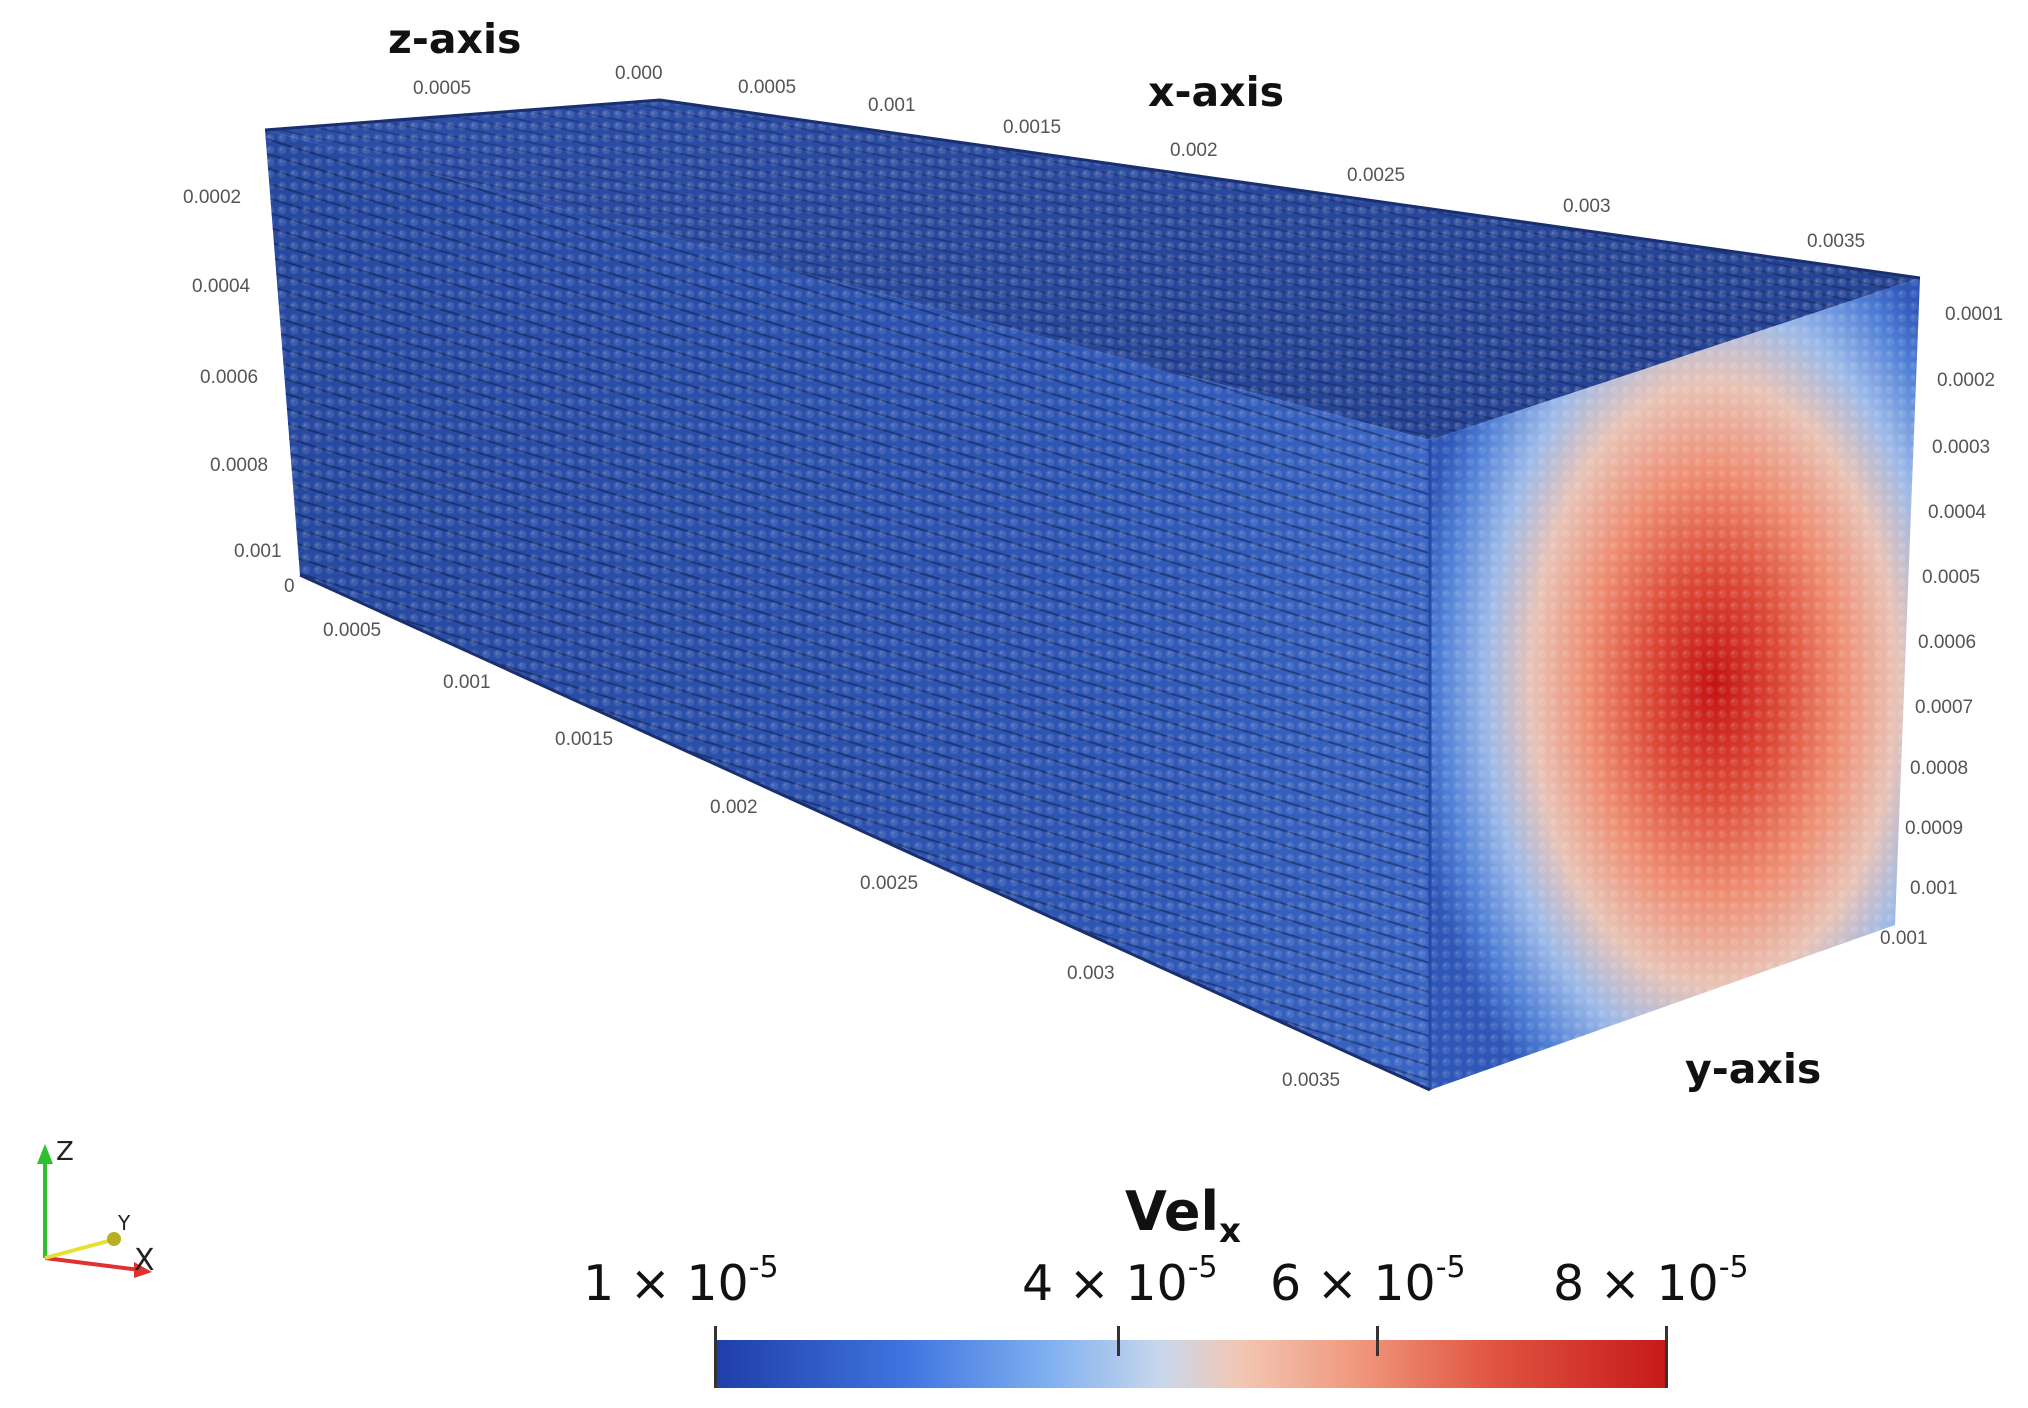 The height and width of the screenshot is (1408, 2028). What do you see at coordinates (1944, 707) in the screenshot?
I see `tick-right-y: 0.0007` at bounding box center [1944, 707].